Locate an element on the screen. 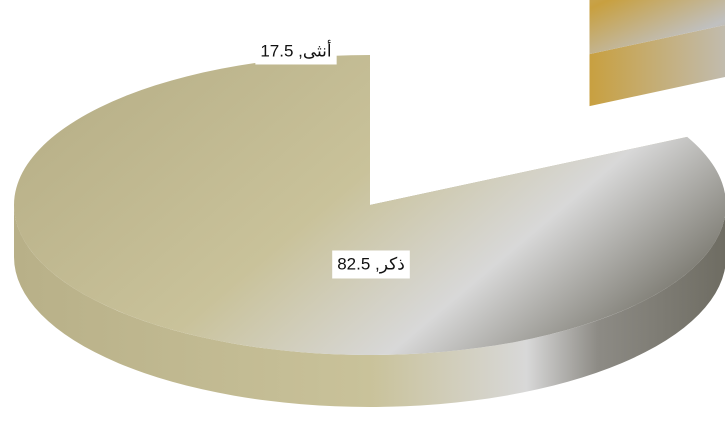 This screenshot has width=725, height=426. female-data-label-box is located at coordinates (296, 50).